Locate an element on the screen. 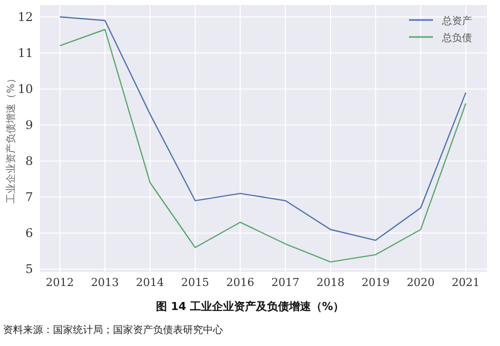  y-tick-label: 11 is located at coordinates (25, 53).